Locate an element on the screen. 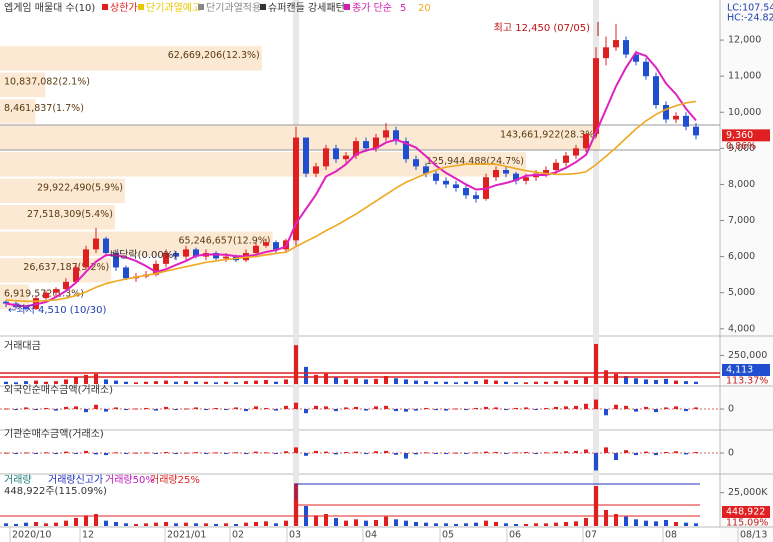 The image size is (773, 542). annotation: ←최저 4,510 (10/30) is located at coordinates (57, 310).